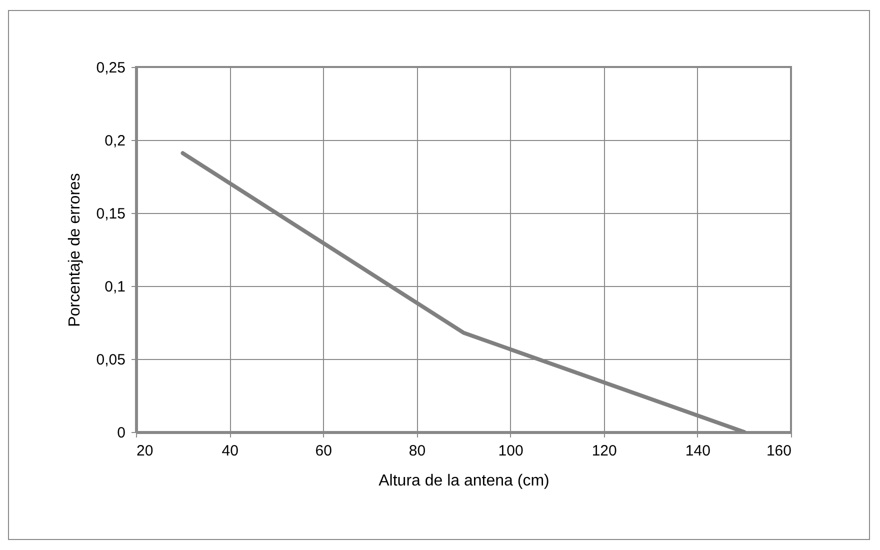  What do you see at coordinates (75, 250) in the screenshot?
I see `y-axis-title: Porcentaje de errores` at bounding box center [75, 250].